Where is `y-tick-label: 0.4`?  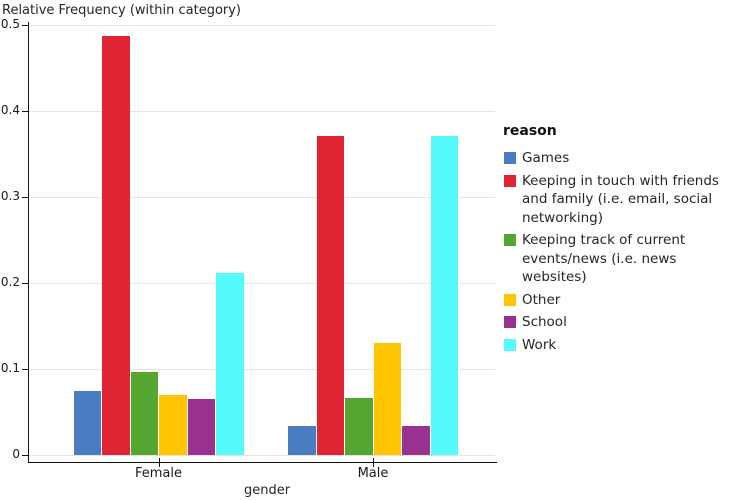 y-tick-label: 0.4 is located at coordinates (10, 110).